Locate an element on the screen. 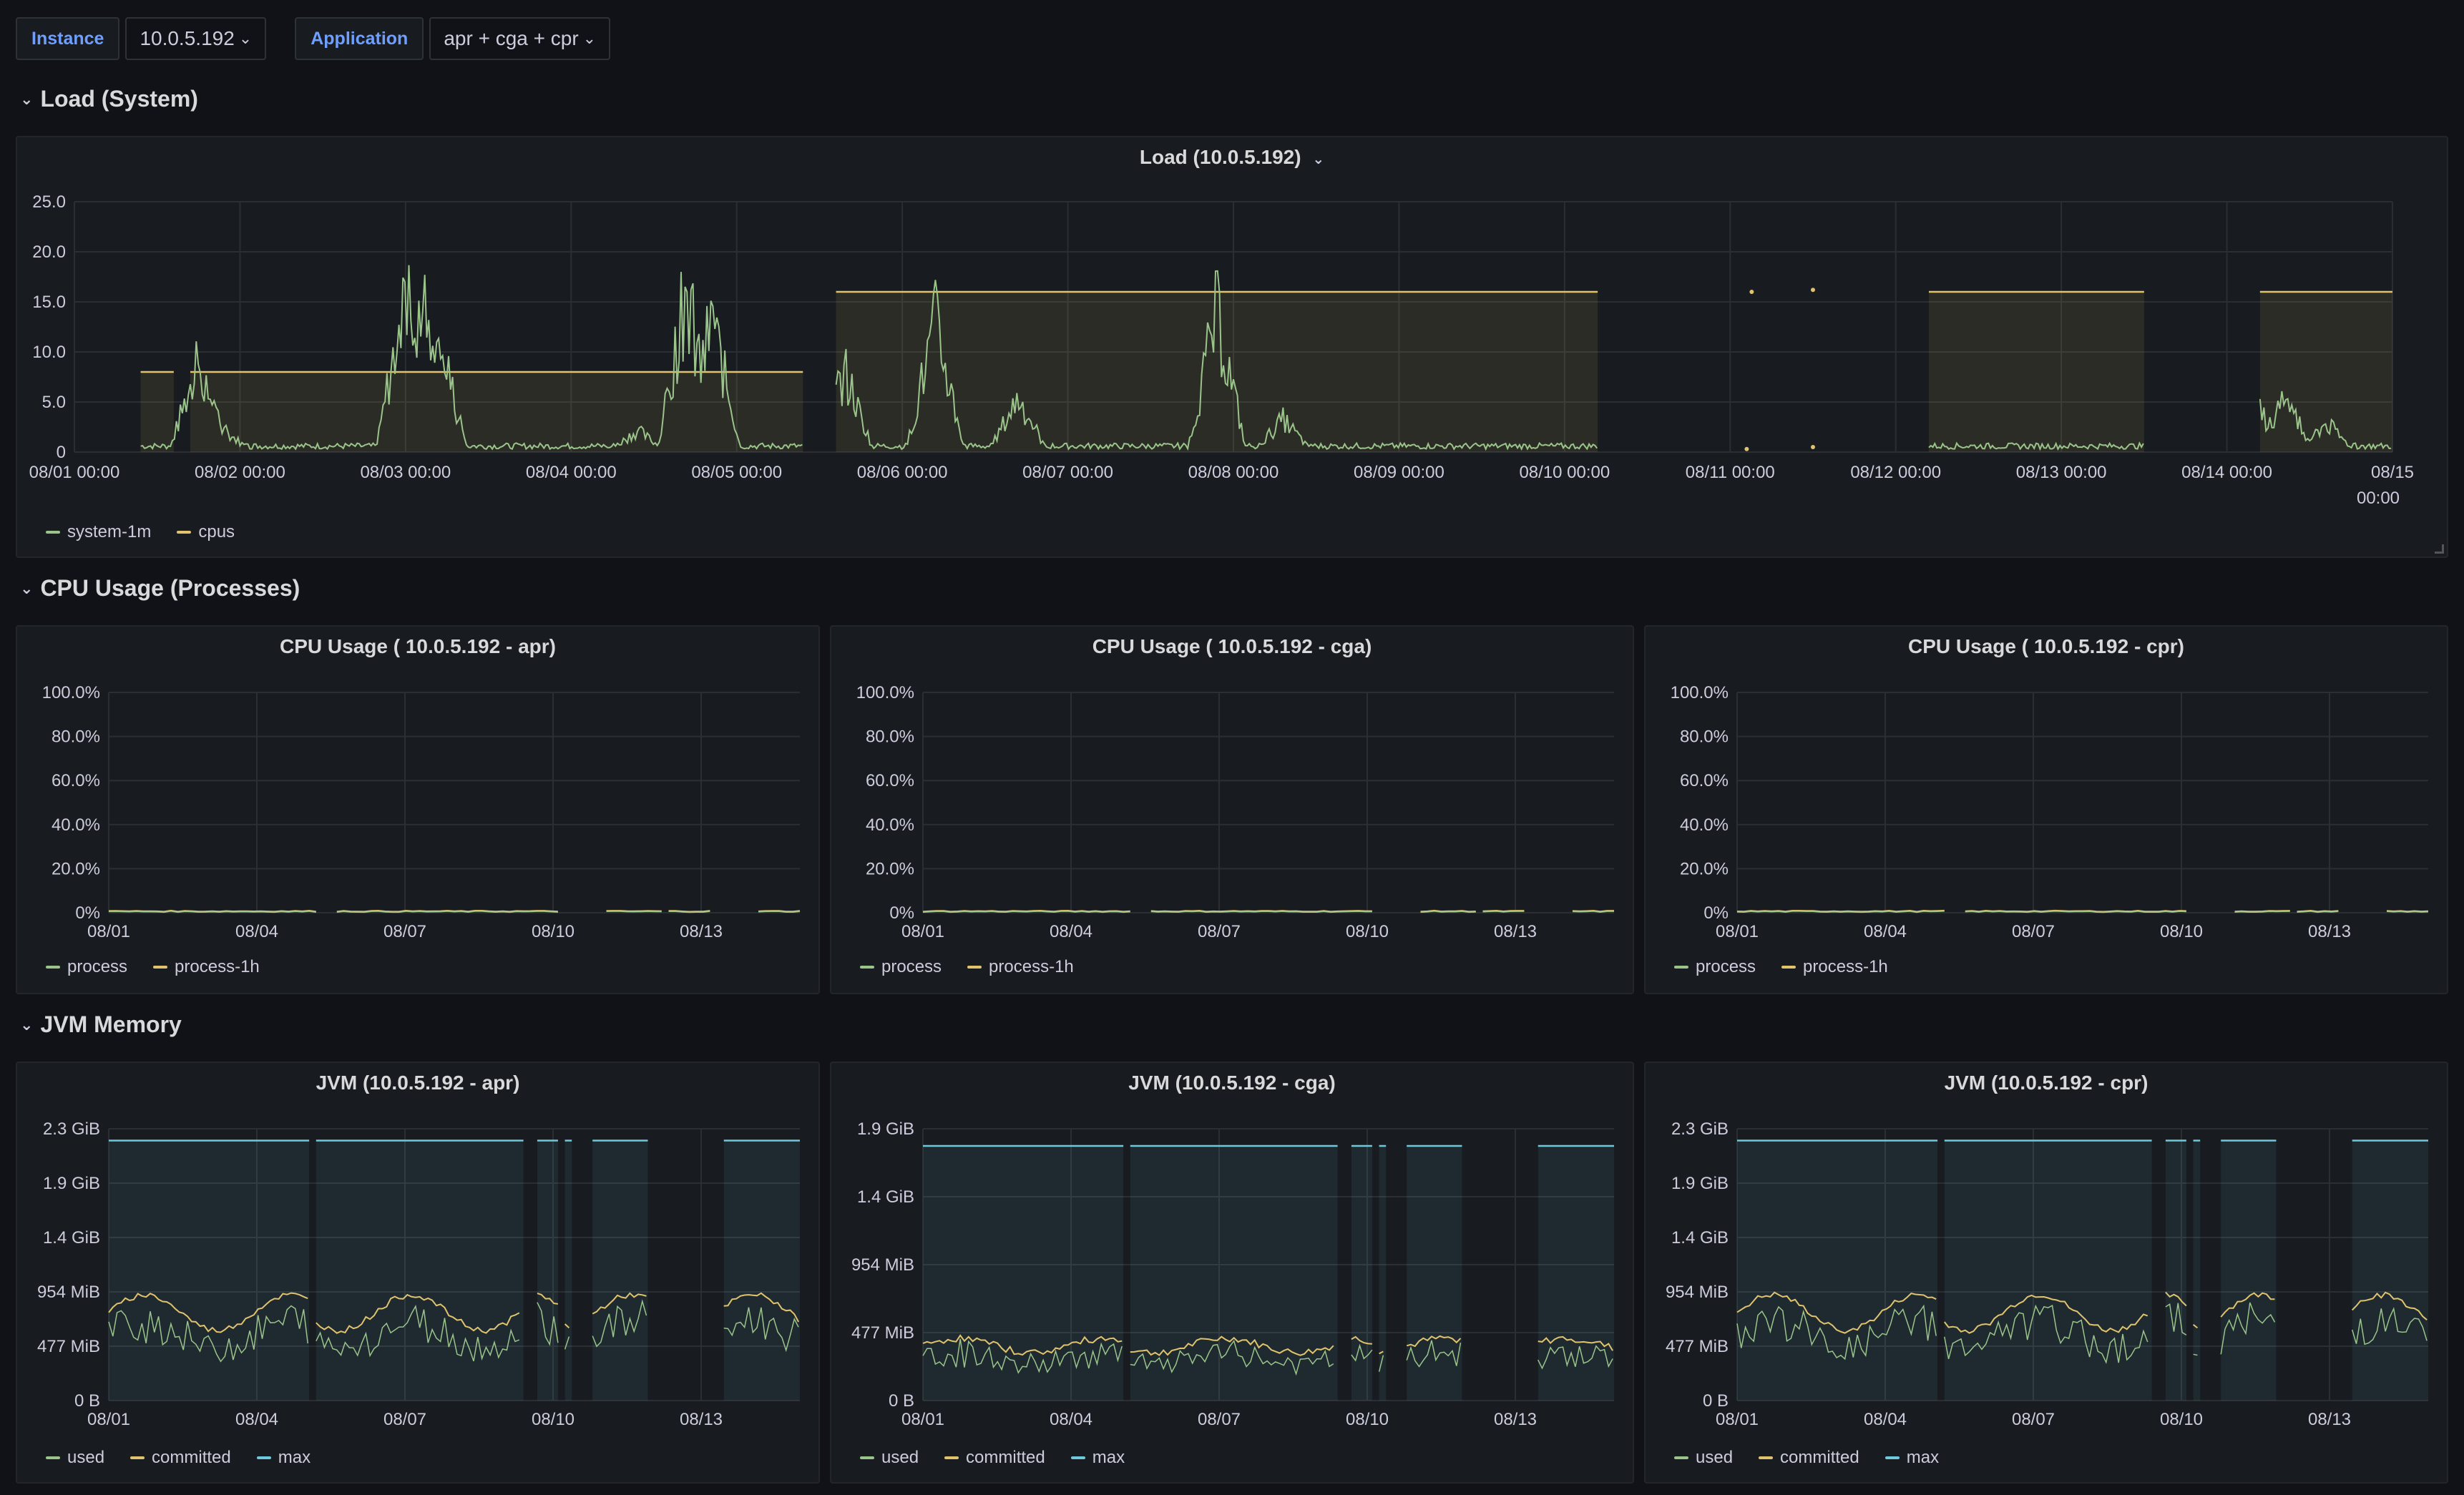 This screenshot has height=1495, width=2464. resize-handle is located at coordinates (2439, 549).